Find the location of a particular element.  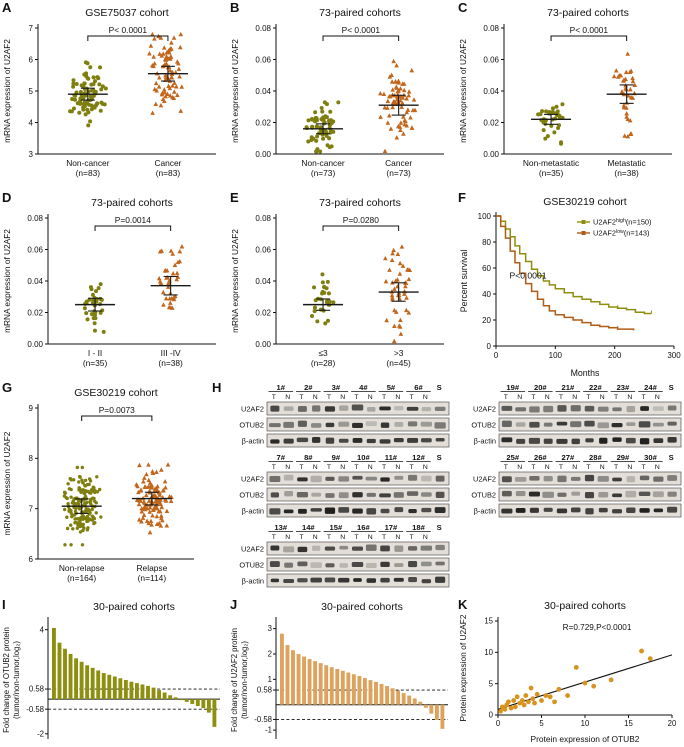

panel-letter-e: E is located at coordinates (234, 197).